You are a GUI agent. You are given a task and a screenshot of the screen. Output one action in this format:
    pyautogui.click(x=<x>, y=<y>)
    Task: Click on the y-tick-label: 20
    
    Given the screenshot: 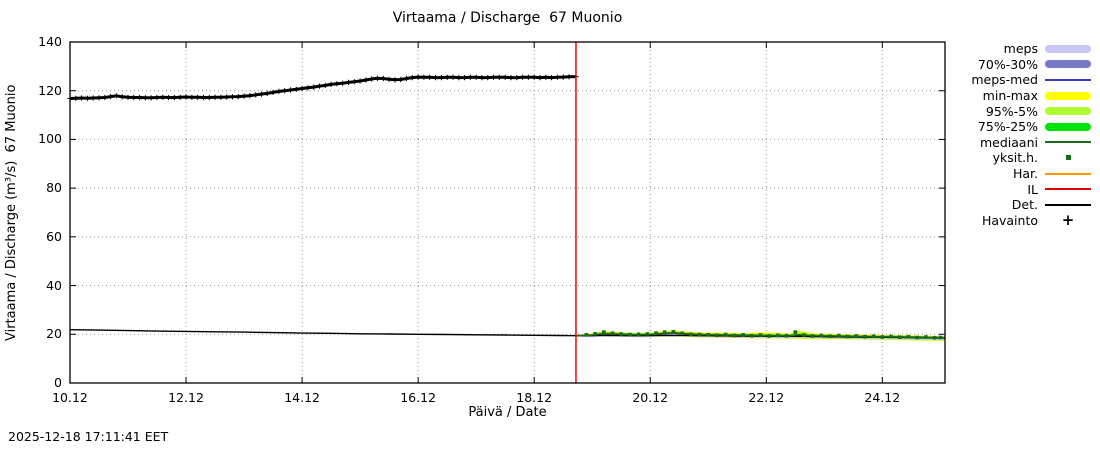 What is the action you would take?
    pyautogui.click(x=54, y=334)
    